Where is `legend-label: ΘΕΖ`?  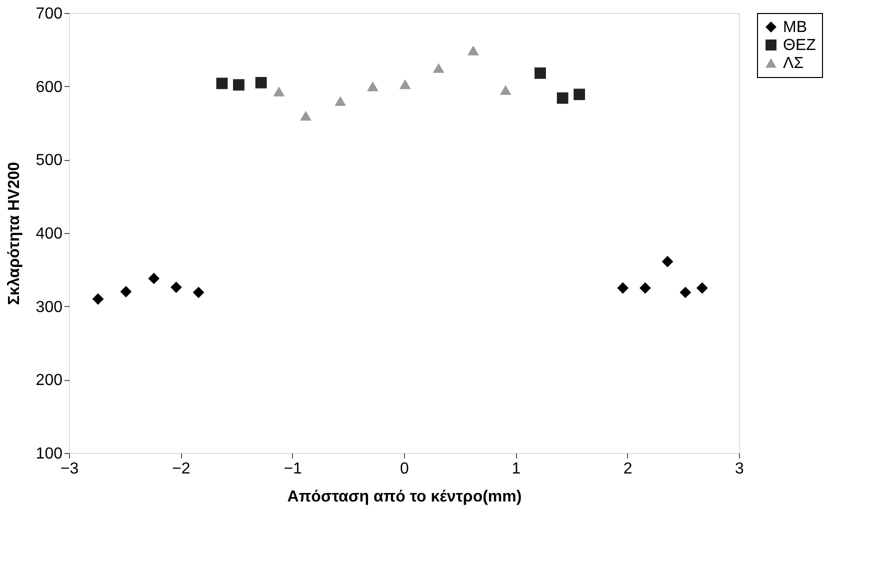
legend-label: ΘΕΖ is located at coordinates (799, 45).